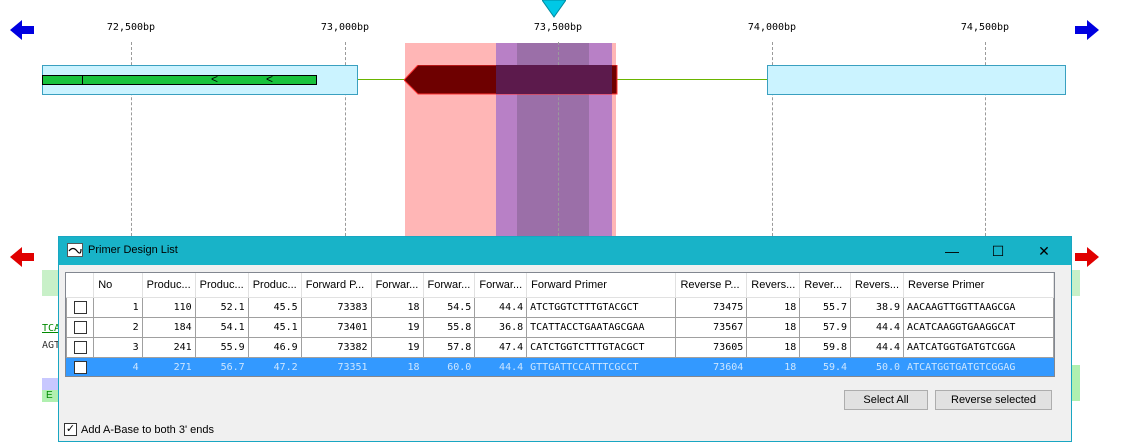  I want to click on table-cell: 45.1, so click(274, 327).